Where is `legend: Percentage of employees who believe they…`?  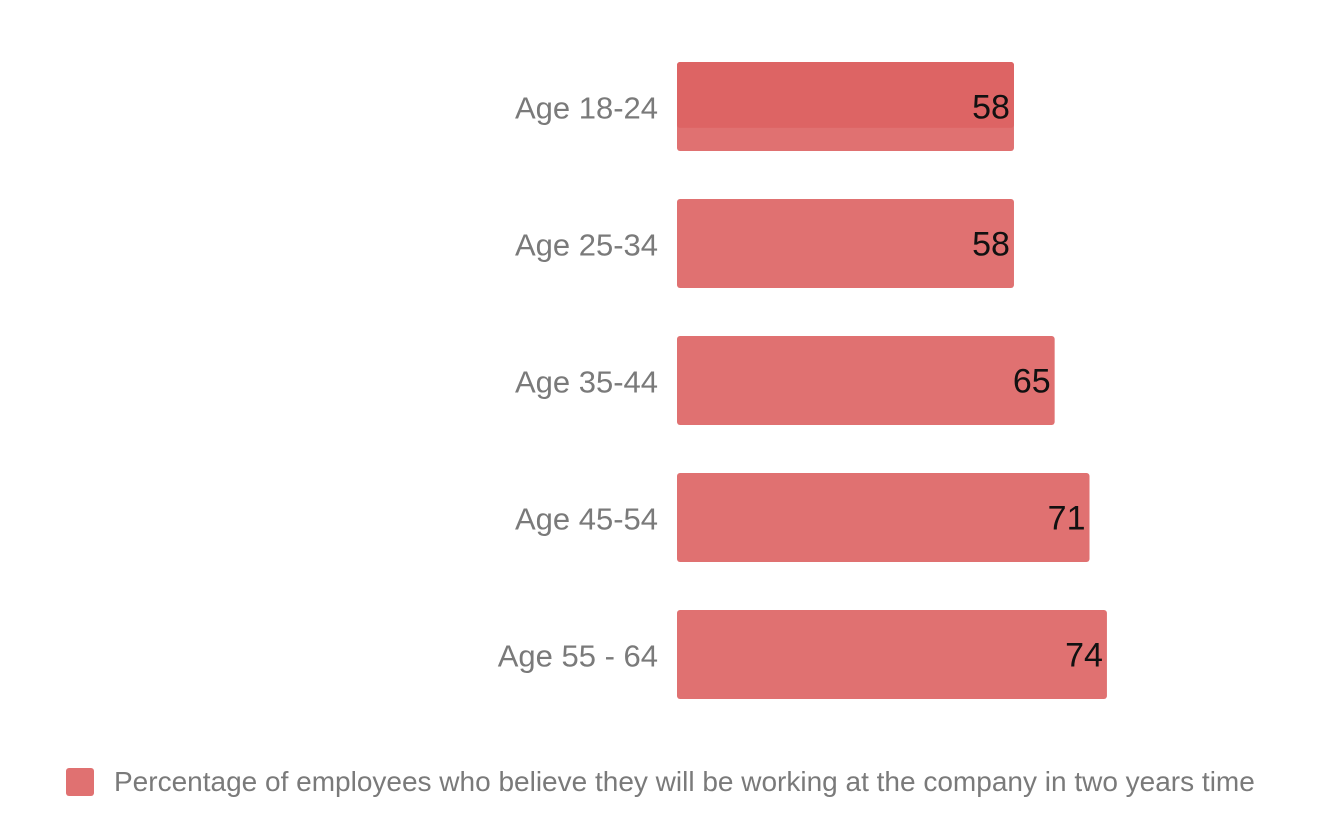 legend: Percentage of employees who believe they… is located at coordinates (660, 782).